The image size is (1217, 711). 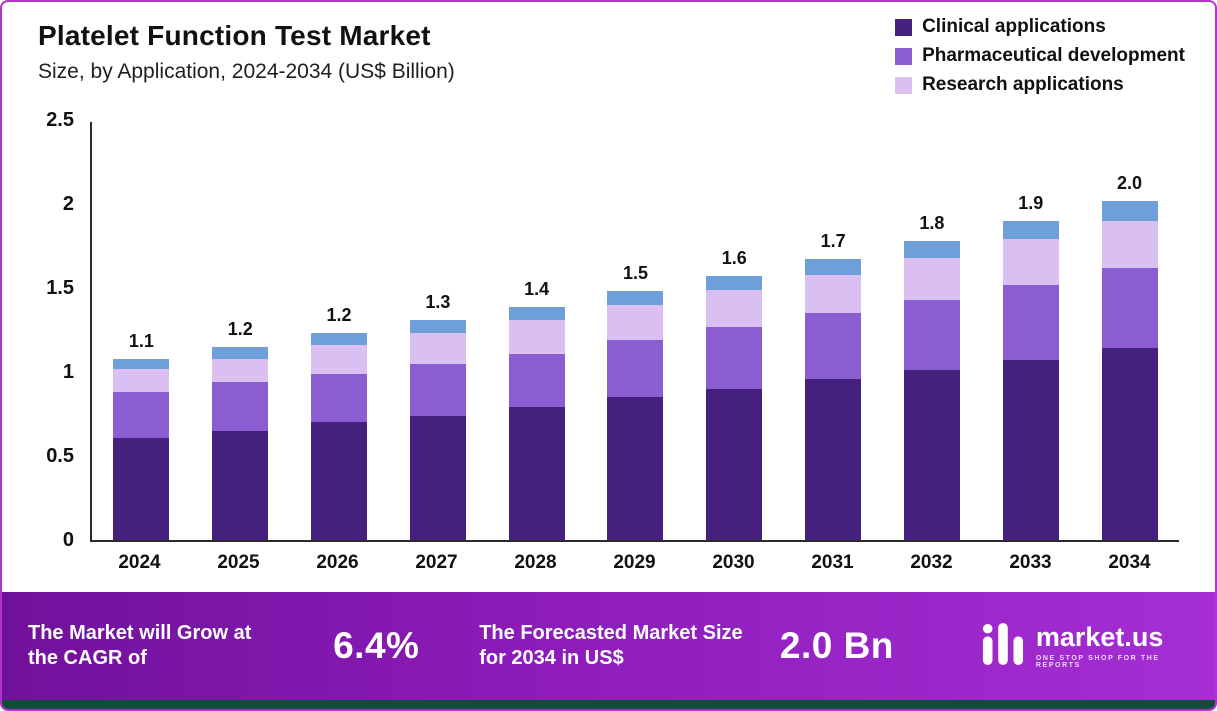 I want to click on bar-column: 1.5, so click(x=635, y=331).